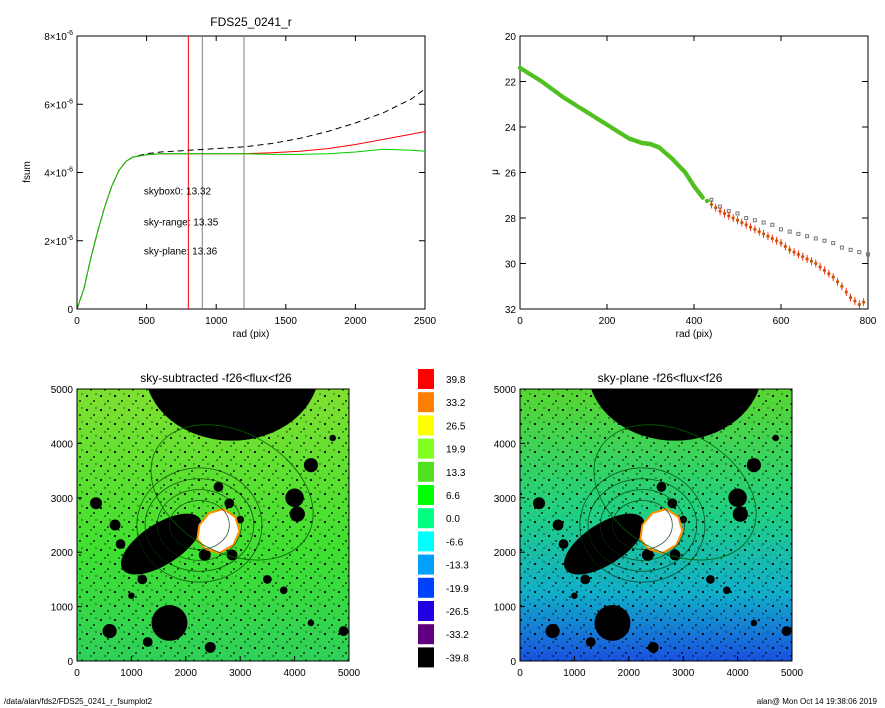 This screenshot has width=885, height=708. What do you see at coordinates (181, 222) in the screenshot?
I see `sky-annotation: sky-range: 13.35` at bounding box center [181, 222].